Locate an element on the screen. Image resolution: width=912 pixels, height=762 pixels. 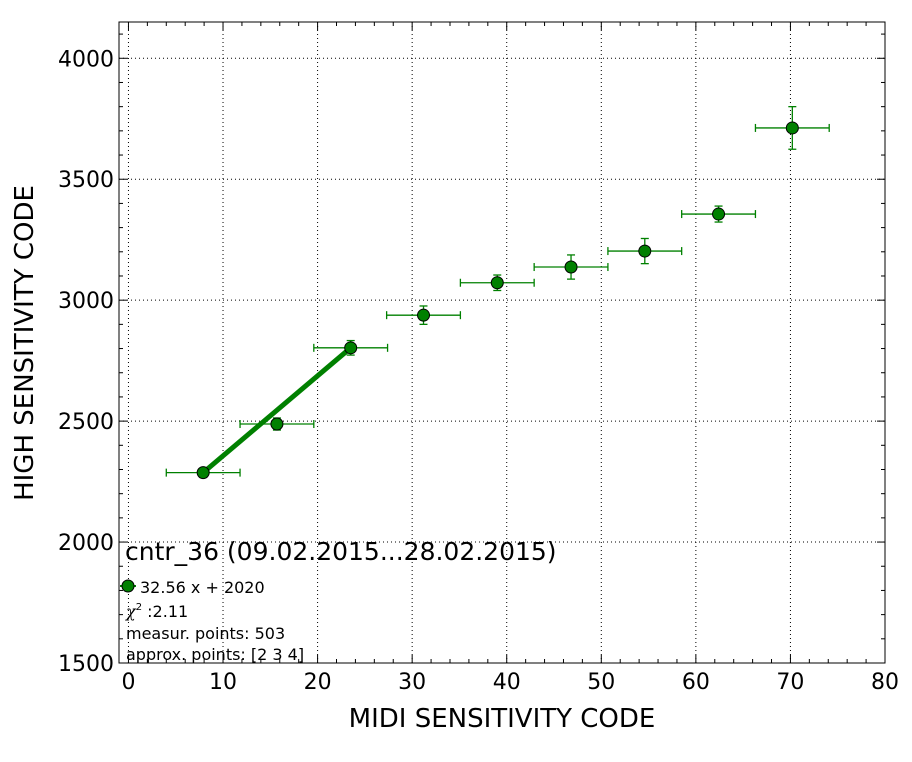
chi2-symbol: χ is located at coordinates (131, 611).